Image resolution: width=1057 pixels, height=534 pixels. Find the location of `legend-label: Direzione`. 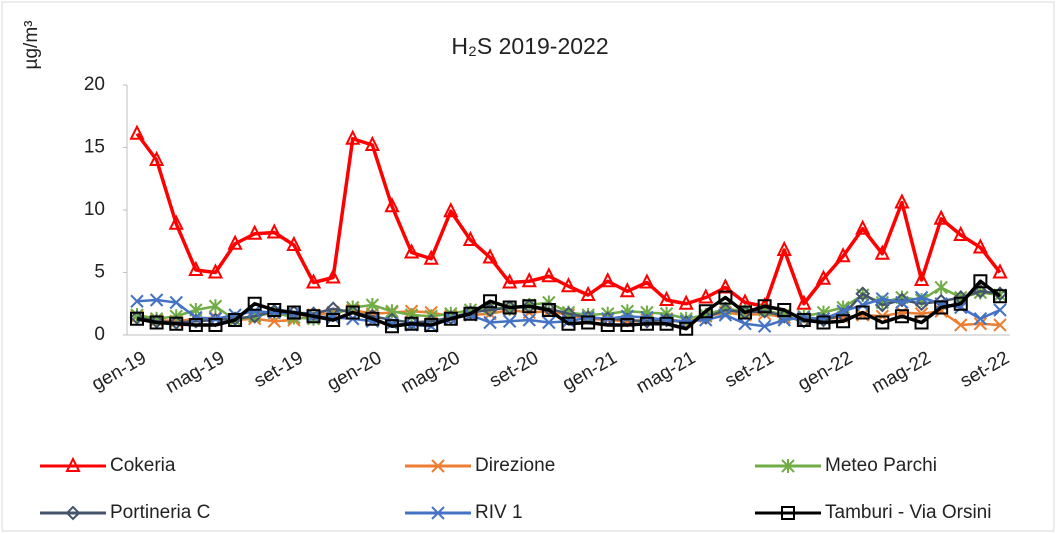

legend-label: Direzione is located at coordinates (515, 465).